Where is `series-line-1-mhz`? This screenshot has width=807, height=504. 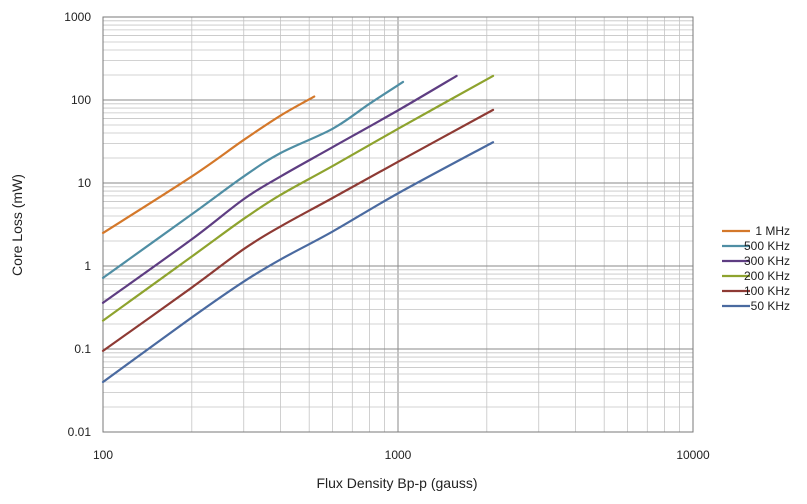
series-line-1-mhz is located at coordinates (208, 165).